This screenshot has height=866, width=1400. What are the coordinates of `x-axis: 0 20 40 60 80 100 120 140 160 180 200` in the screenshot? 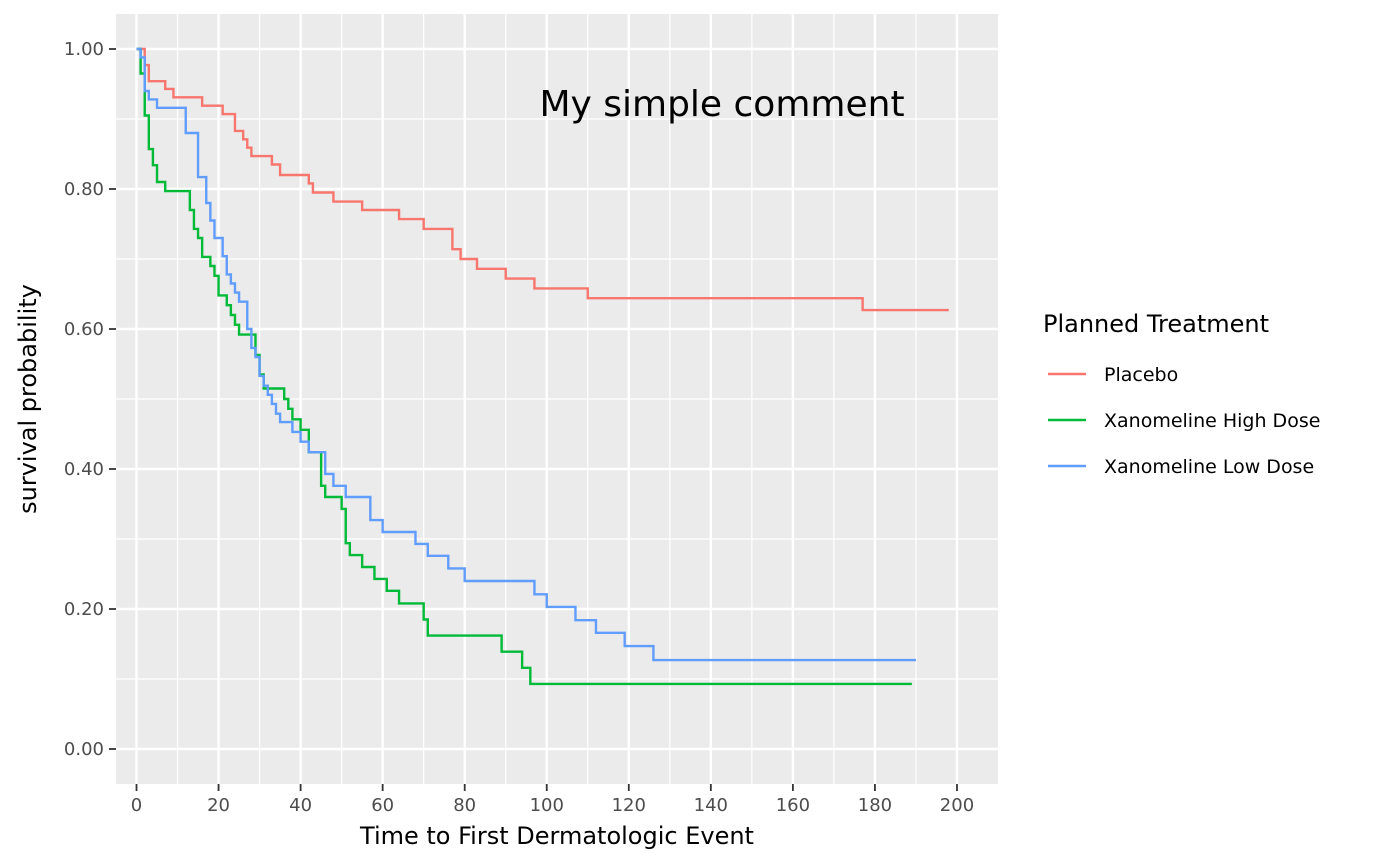 It's located at (552, 800).